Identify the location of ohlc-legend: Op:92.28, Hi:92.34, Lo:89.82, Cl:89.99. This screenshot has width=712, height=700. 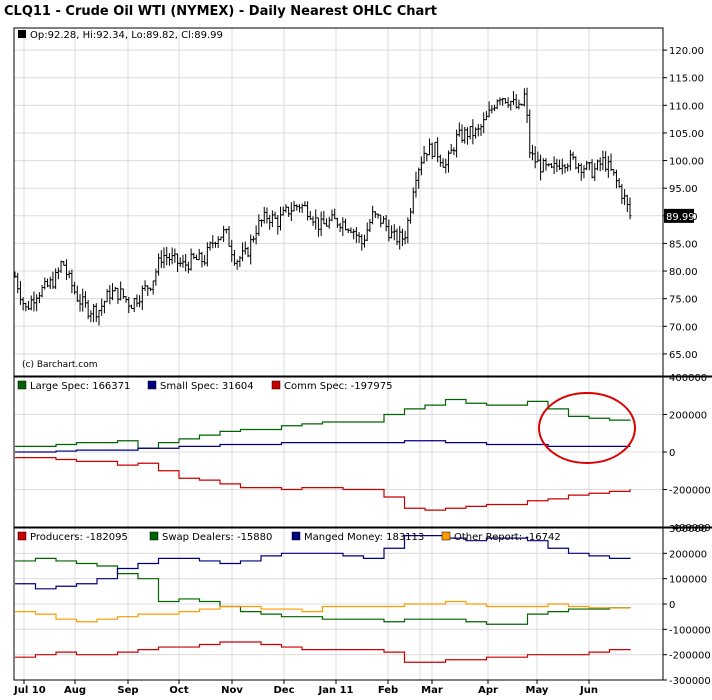
(126, 35).